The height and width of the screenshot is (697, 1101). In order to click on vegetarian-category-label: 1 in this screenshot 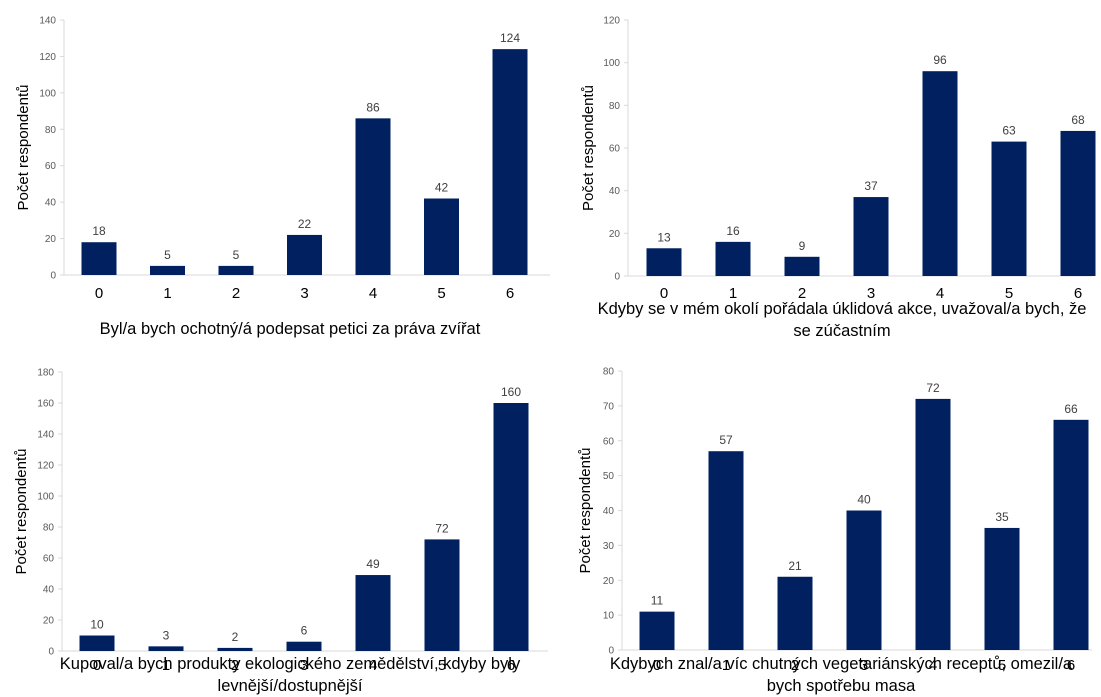, I will do `click(726, 665)`.